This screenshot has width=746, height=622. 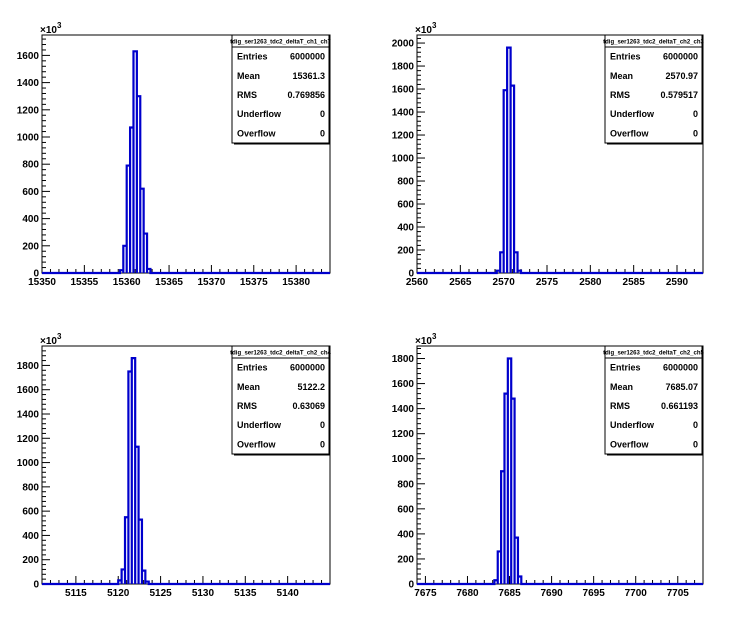 What do you see at coordinates (247, 406) in the screenshot?
I see `stat-label-rms: RMS` at bounding box center [247, 406].